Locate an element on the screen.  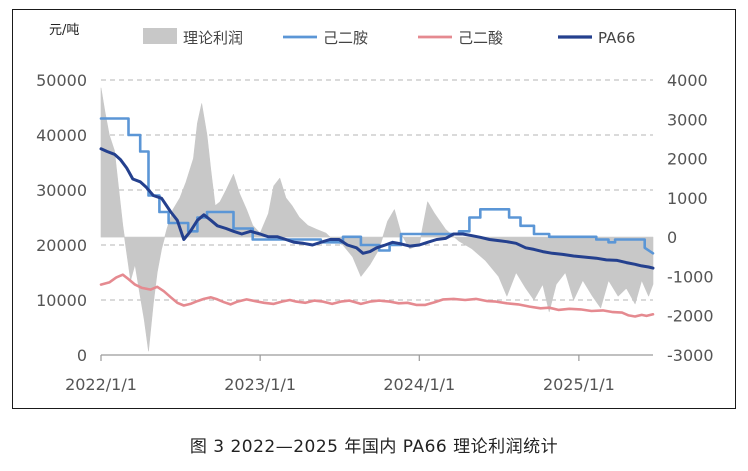
y-right-tick-label: 4000 is located at coordinates (687, 80).